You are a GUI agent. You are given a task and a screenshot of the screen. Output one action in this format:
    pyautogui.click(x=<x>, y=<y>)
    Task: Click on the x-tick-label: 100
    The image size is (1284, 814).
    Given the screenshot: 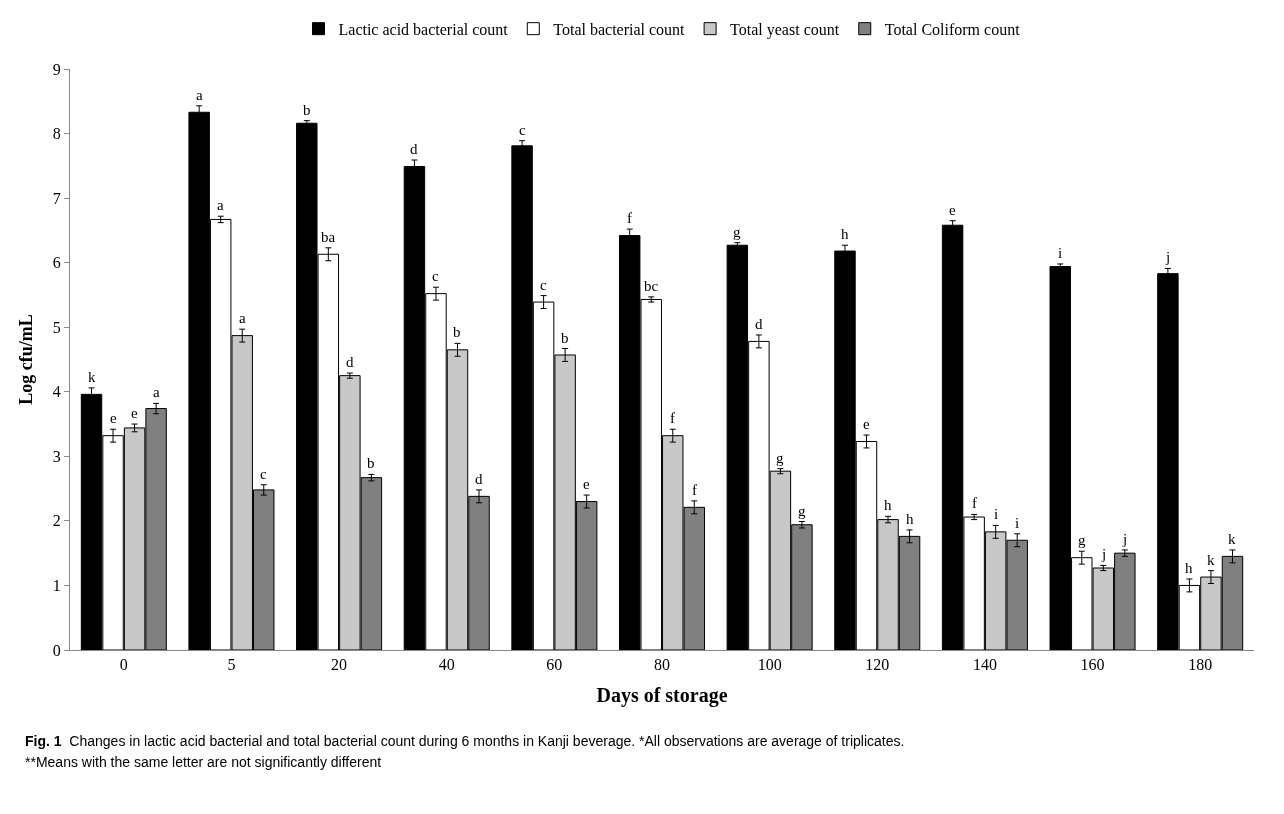 What is the action you would take?
    pyautogui.click(x=769, y=665)
    